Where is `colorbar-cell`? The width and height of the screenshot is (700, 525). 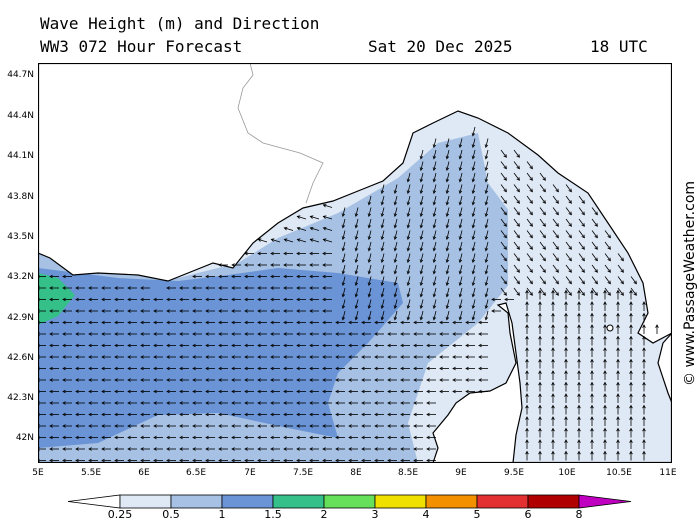 colorbar-cell is located at coordinates (451, 501).